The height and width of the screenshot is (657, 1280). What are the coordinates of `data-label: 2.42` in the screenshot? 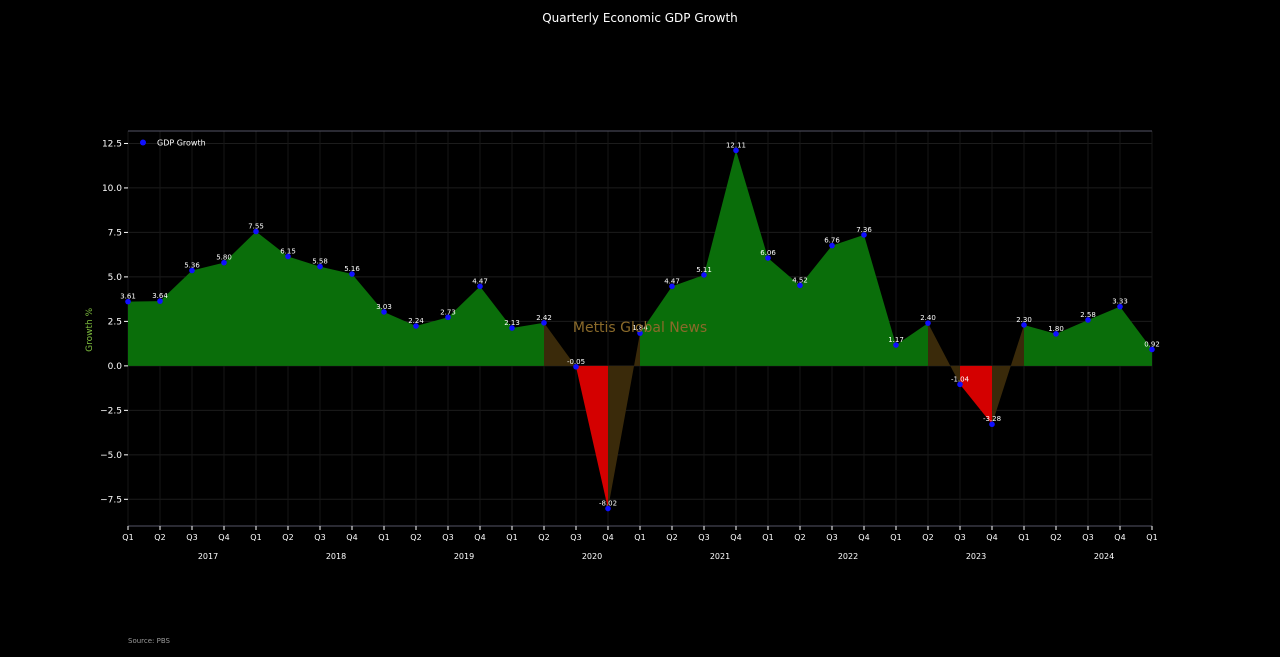 It's located at (544, 318).